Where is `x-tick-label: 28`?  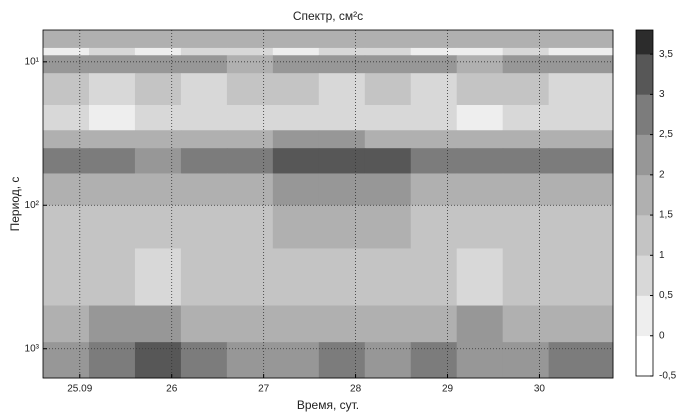
x-tick-label: 28 is located at coordinates (356, 389).